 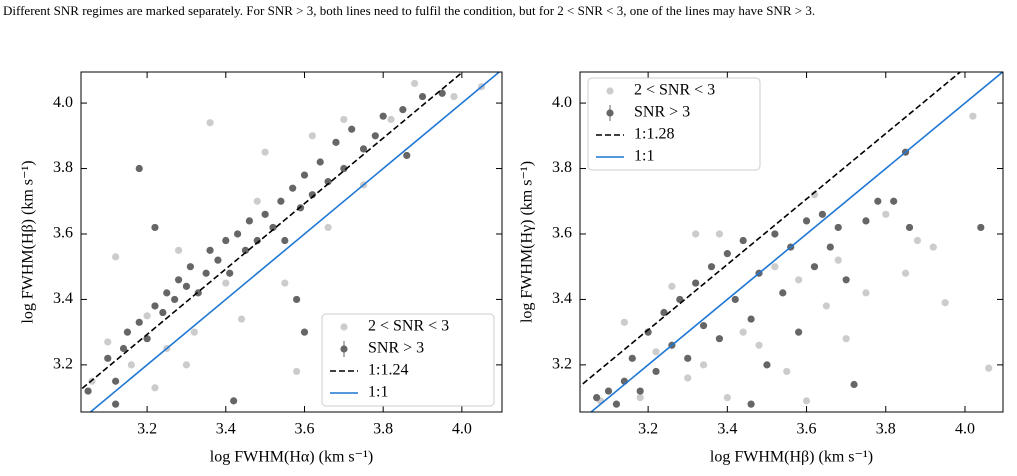 What do you see at coordinates (462, 429) in the screenshot?
I see `x-tick-label: 4.0` at bounding box center [462, 429].